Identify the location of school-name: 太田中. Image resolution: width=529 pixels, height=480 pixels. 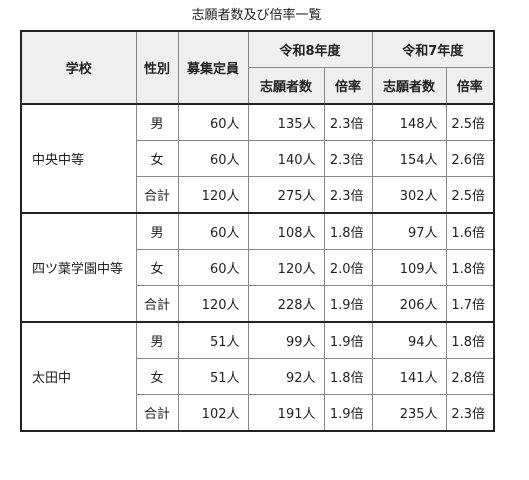
(78, 376).